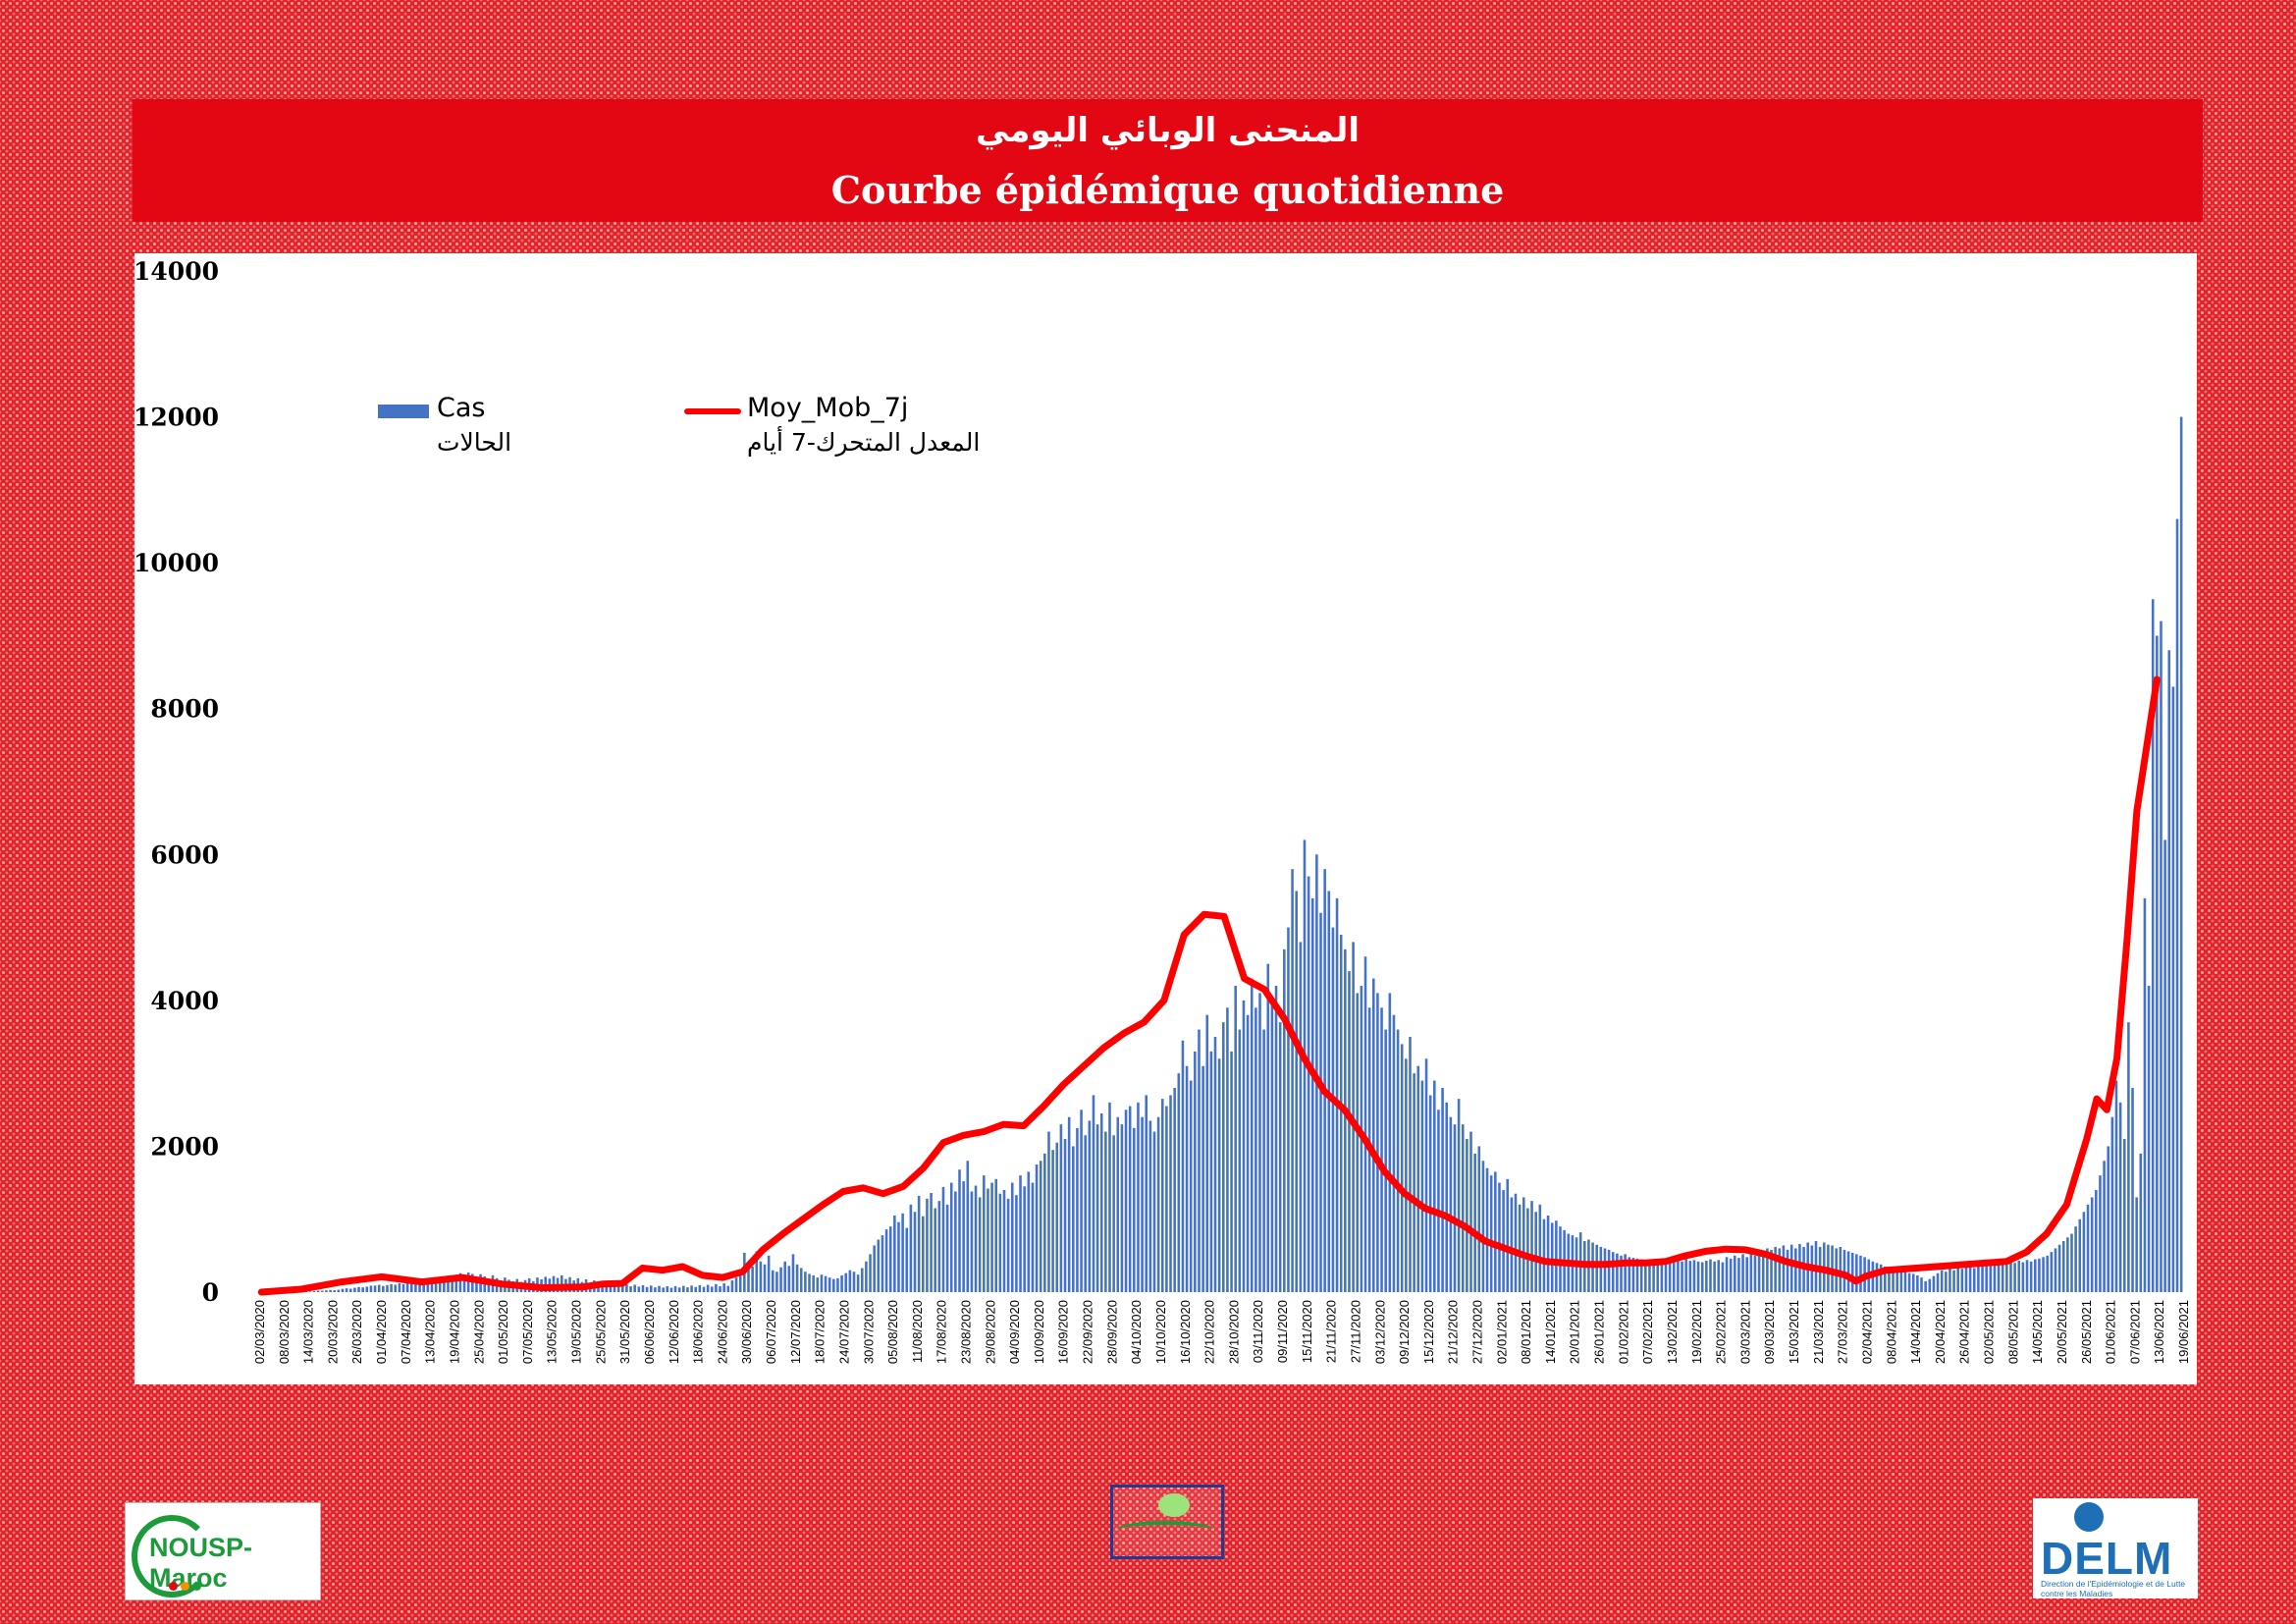  What do you see at coordinates (1209, 1332) in the screenshot?
I see `x-tick-label: 22/10/2020` at bounding box center [1209, 1332].